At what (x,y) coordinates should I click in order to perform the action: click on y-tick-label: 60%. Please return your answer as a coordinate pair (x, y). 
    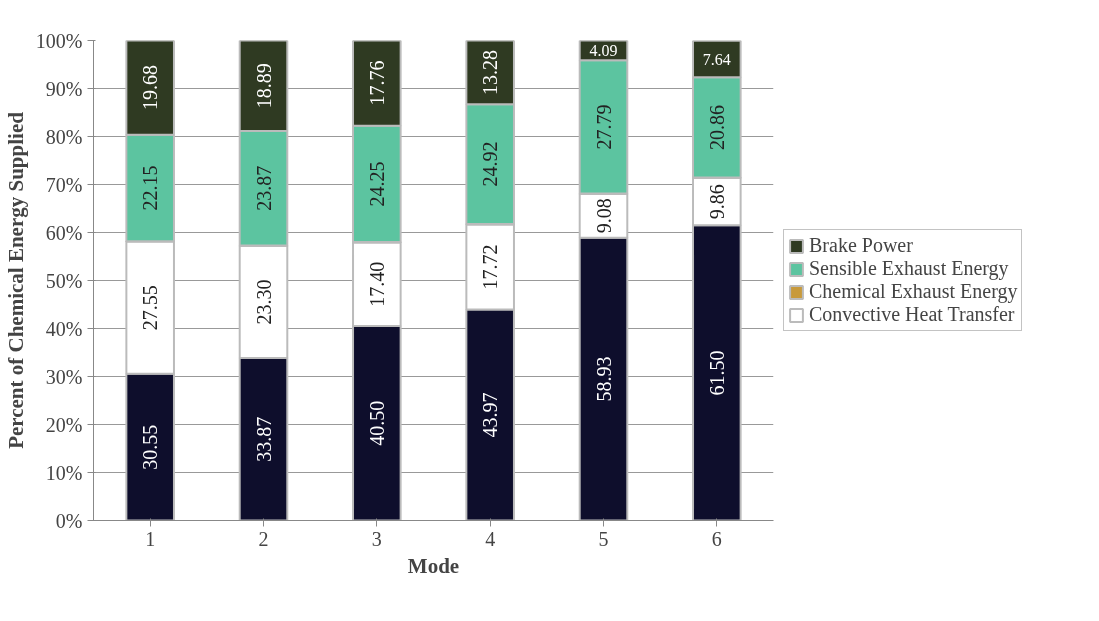
    Looking at the image, I should click on (64, 232).